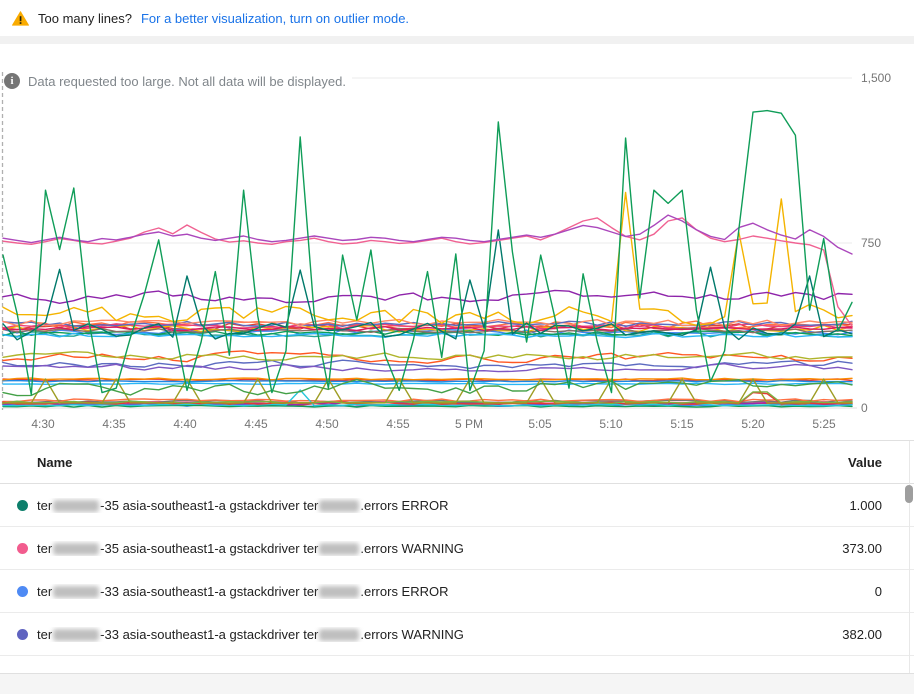 The image size is (914, 694). I want to click on warning-triangle-icon, so click(20, 18).